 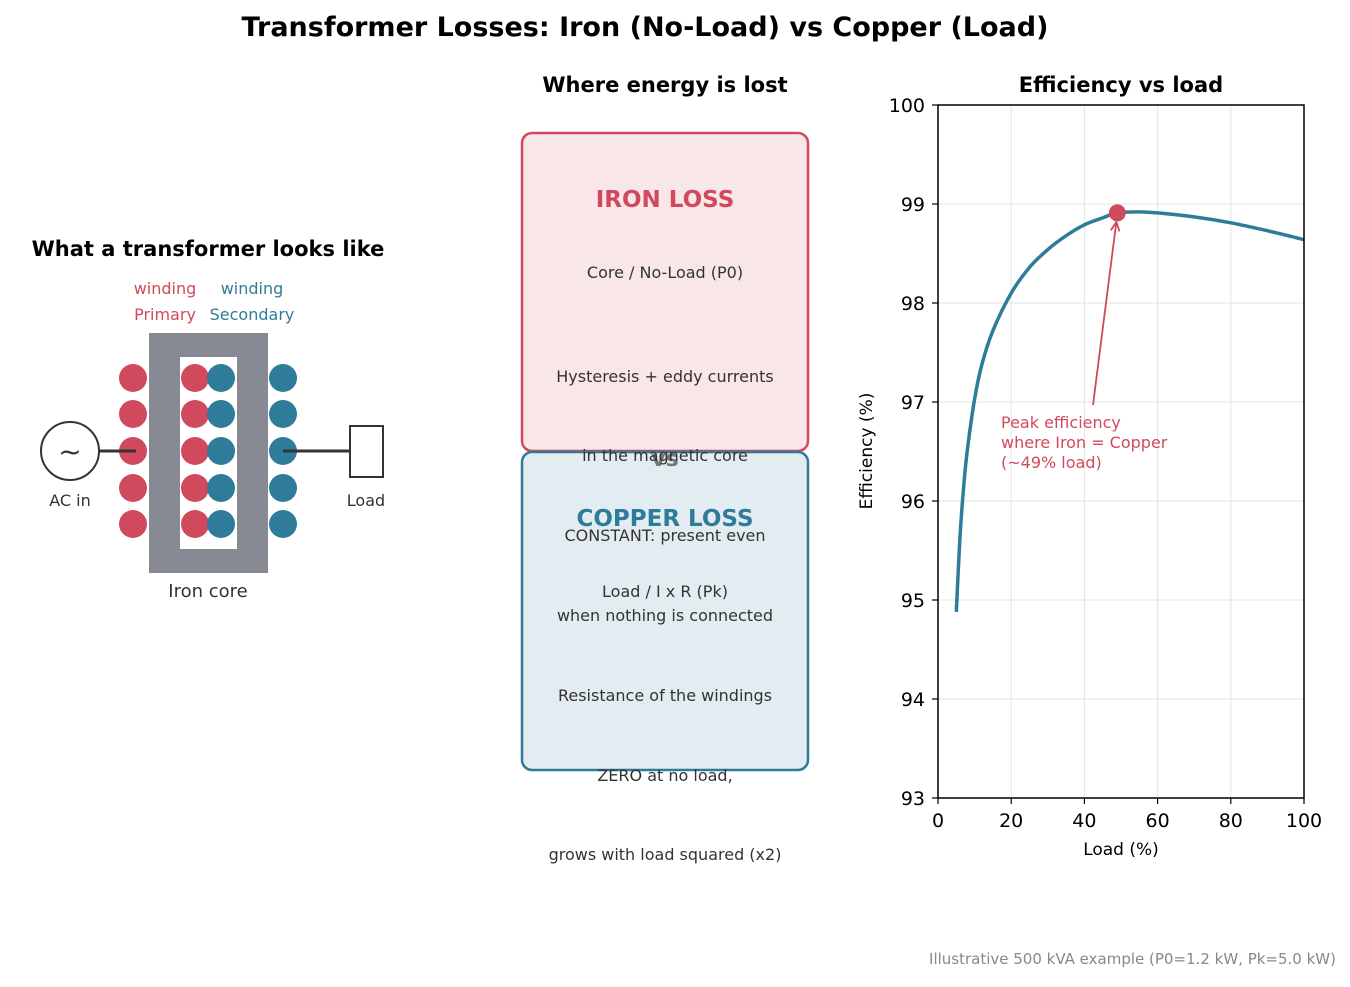 I want to click on iron-loss-subtitle: Core / No-Load (P0), so click(x=665, y=272).